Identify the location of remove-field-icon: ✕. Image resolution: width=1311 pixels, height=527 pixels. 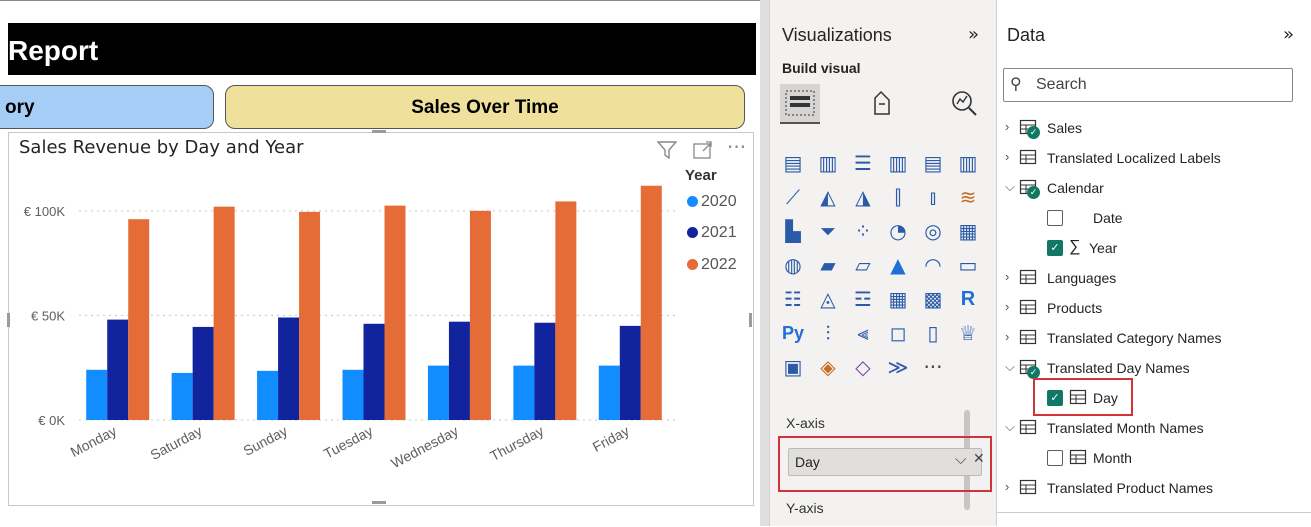
(979, 459).